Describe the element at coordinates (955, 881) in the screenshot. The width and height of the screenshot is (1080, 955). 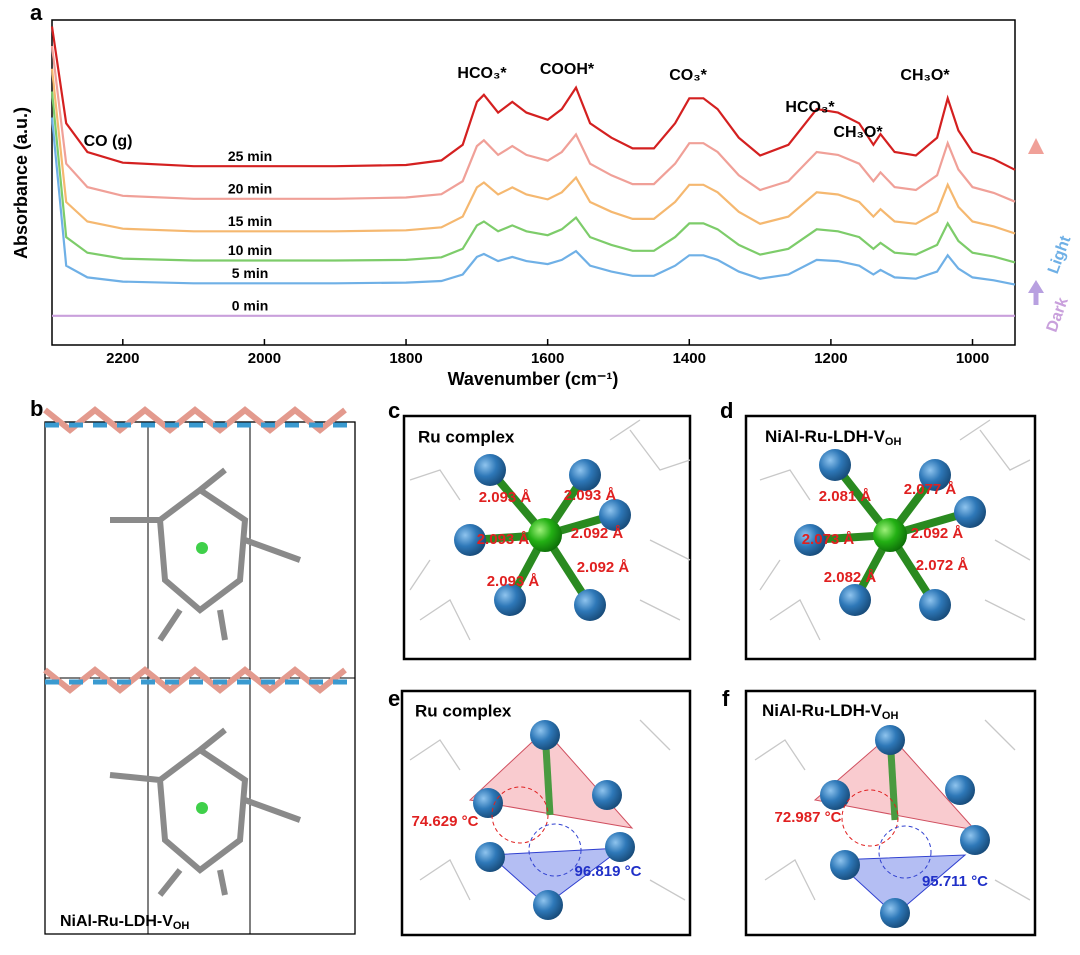
I see `angle-label: 95.711 °C` at that location.